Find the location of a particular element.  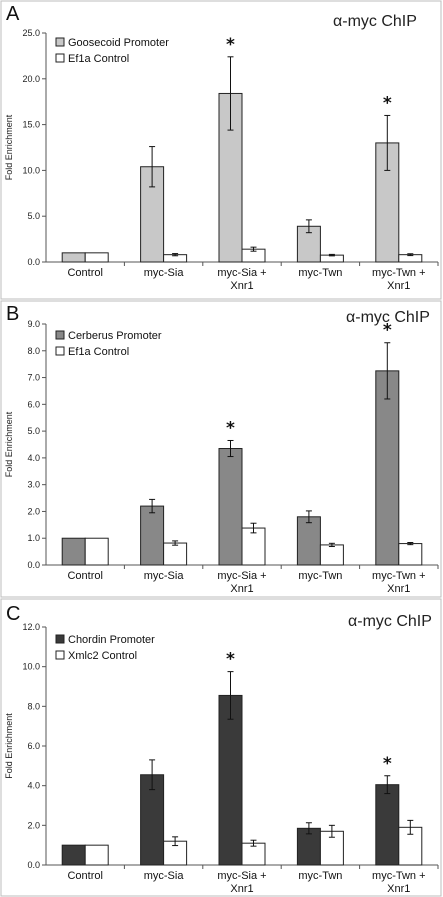

legend-label: Goosecoid Promoter is located at coordinates (118, 43).